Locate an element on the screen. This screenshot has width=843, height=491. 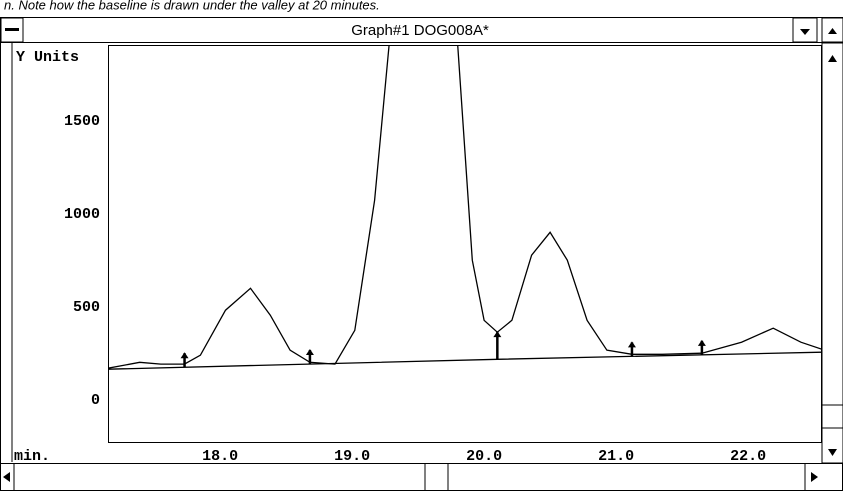
x-tick-label: 20.0 is located at coordinates (484, 456).